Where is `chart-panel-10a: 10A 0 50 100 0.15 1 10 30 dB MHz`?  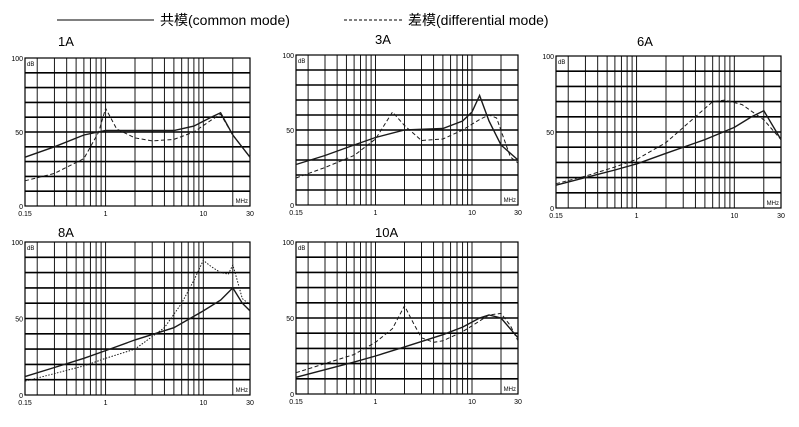
chart-panel-10a: 10A 0 50 100 0.15 1 10 30 dB MHz is located at coordinates (402, 315).